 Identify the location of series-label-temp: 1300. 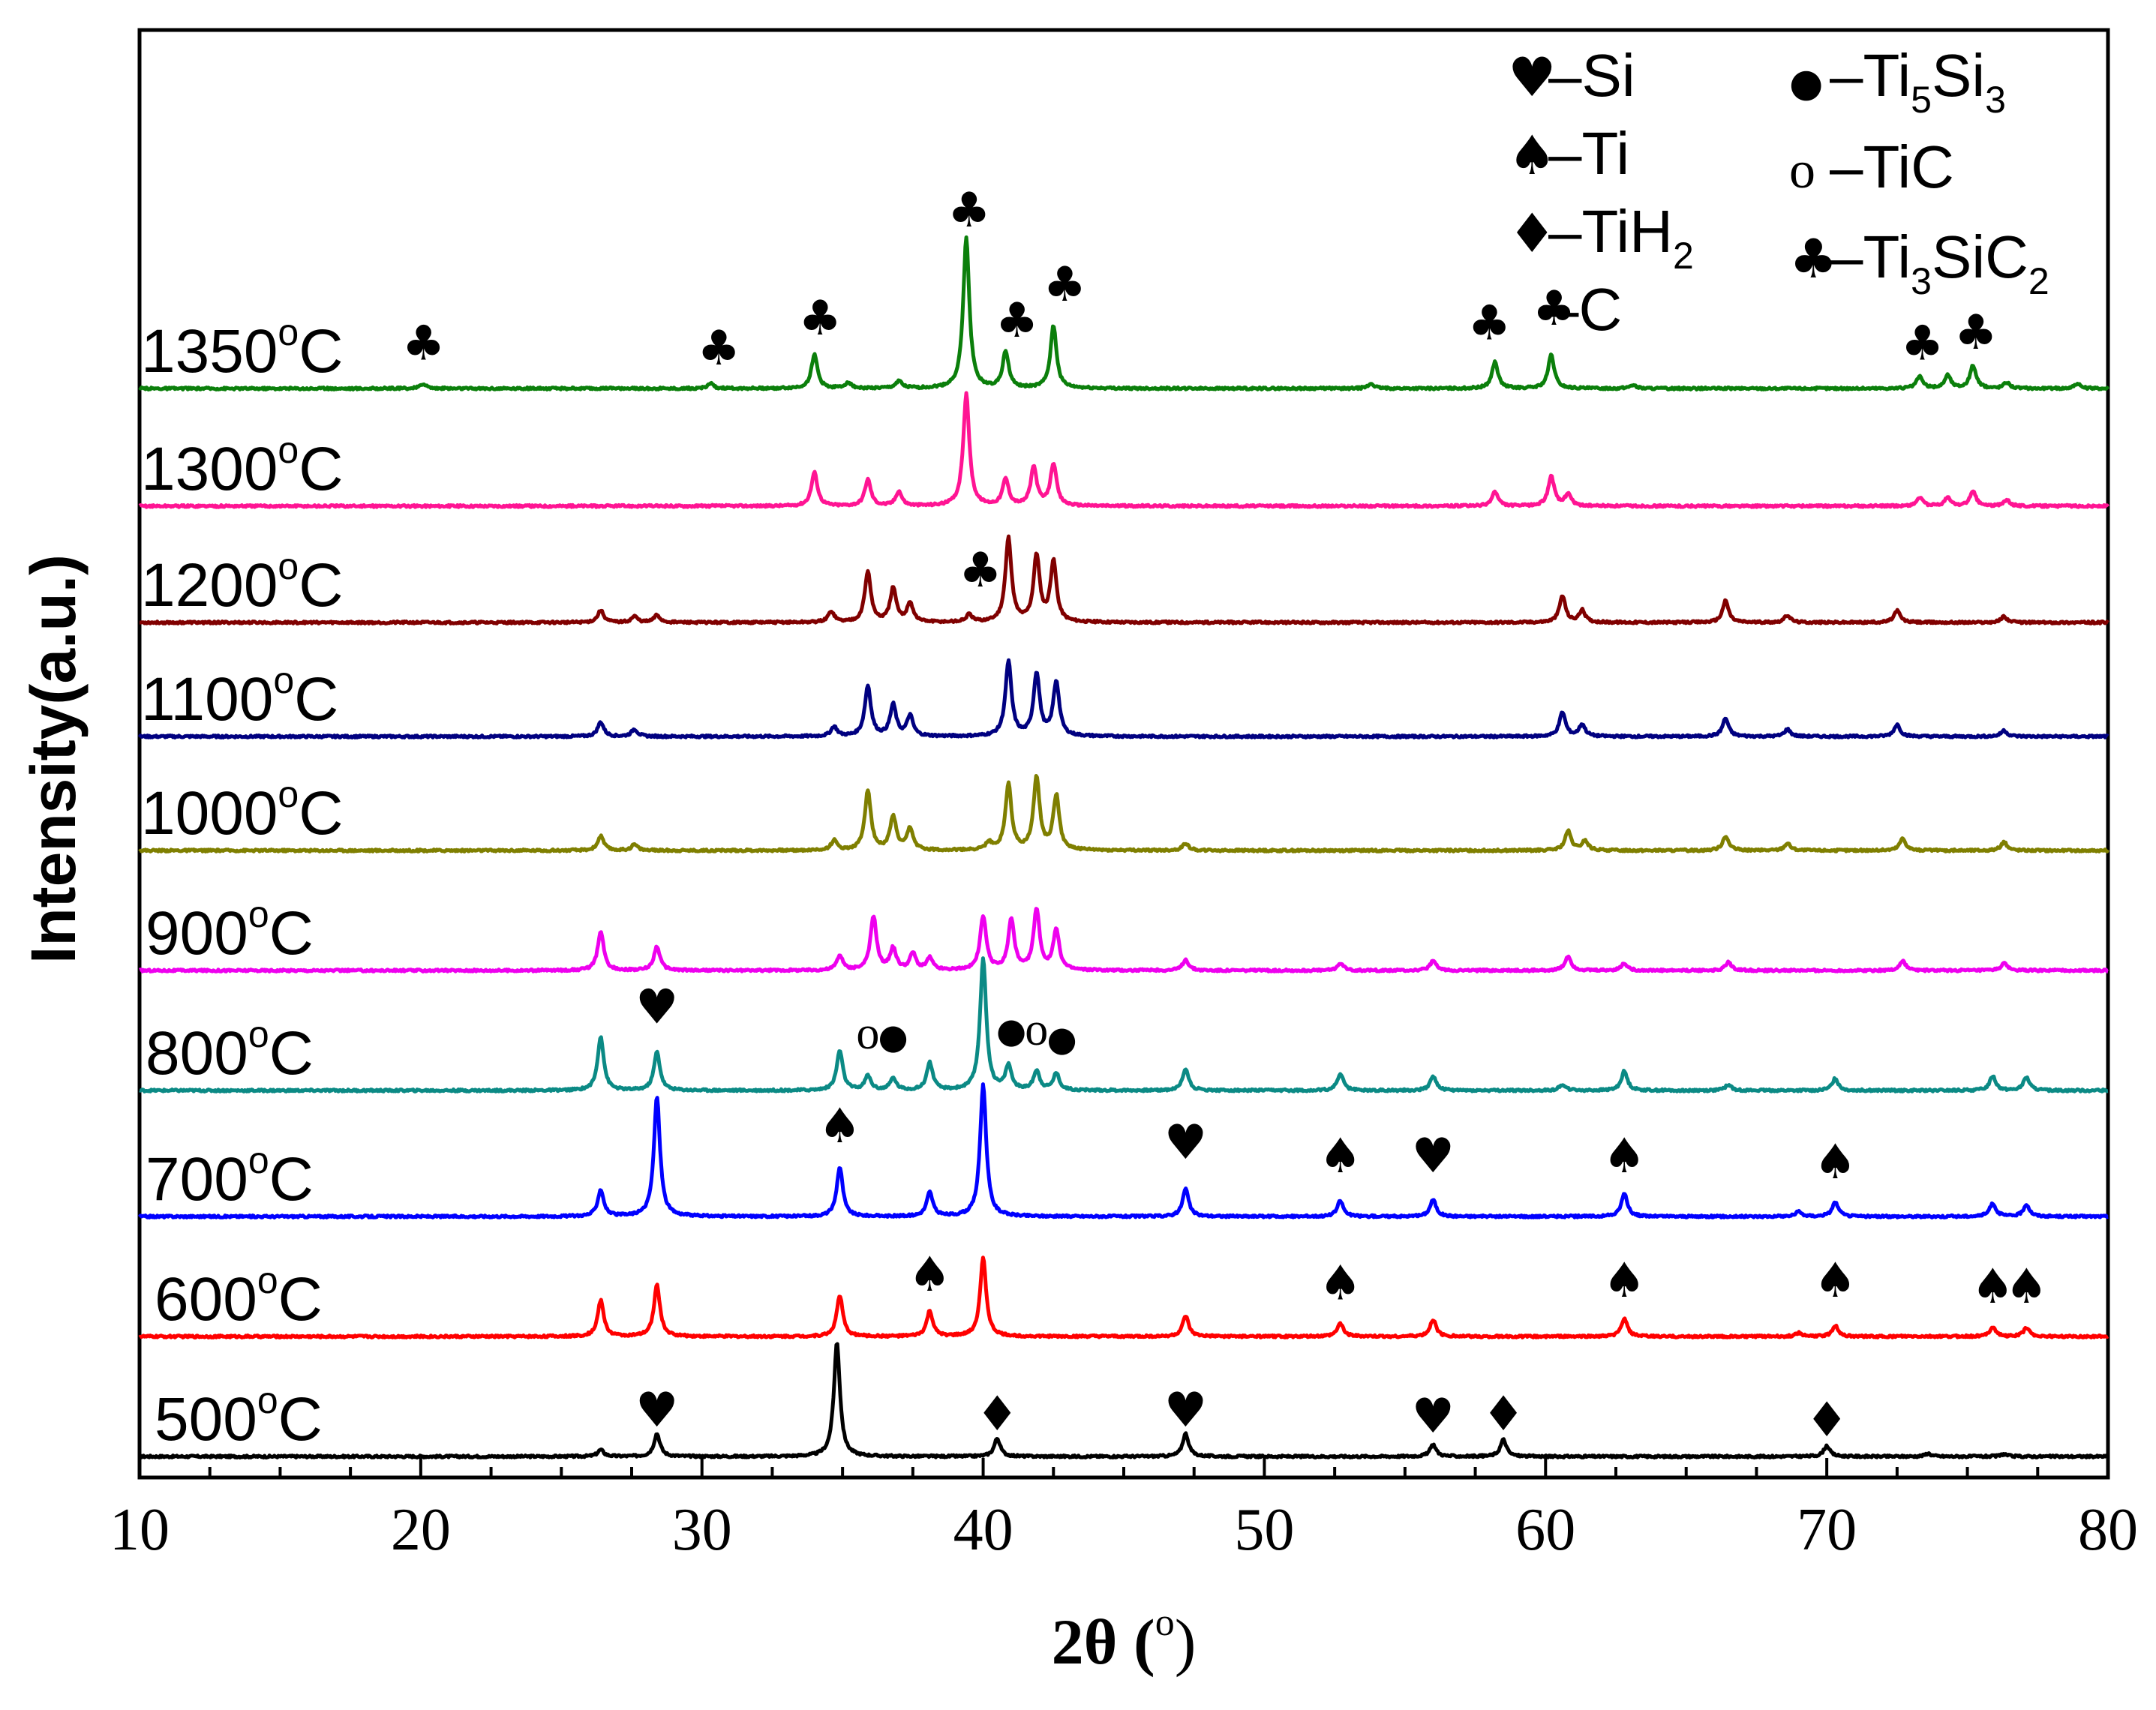
(209, 469).